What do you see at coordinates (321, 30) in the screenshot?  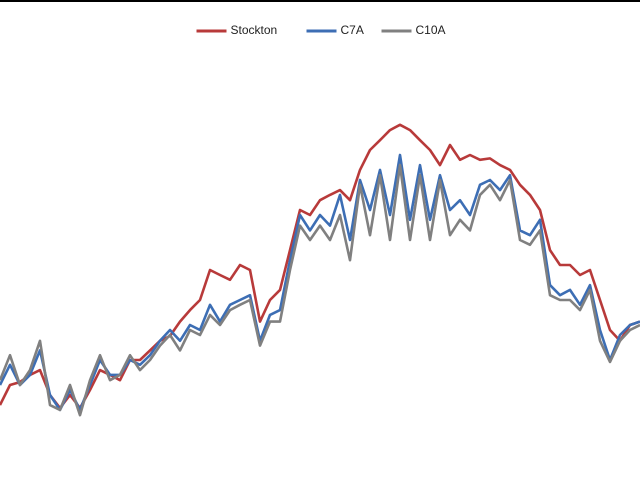 I see `legend: Stockton C7A C10A` at bounding box center [321, 30].